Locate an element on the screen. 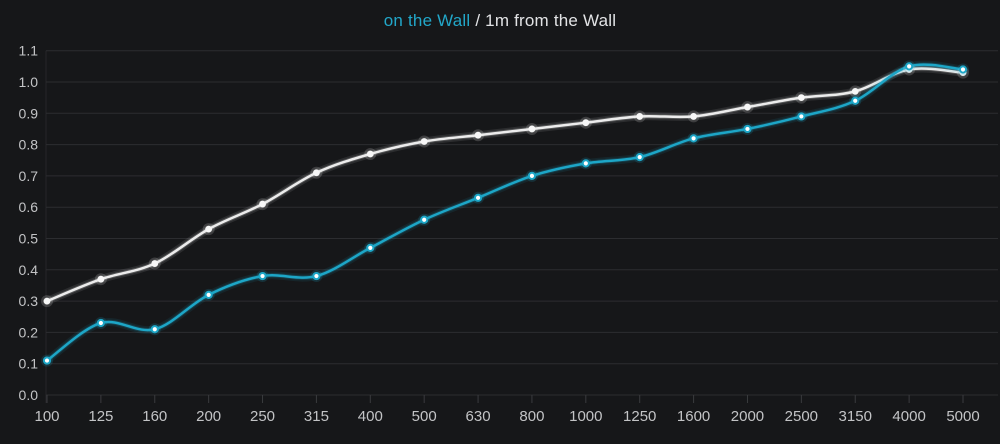 The width and height of the screenshot is (1000, 444). chart-title: on the Wall / 1m from the Wall is located at coordinates (500, 15).